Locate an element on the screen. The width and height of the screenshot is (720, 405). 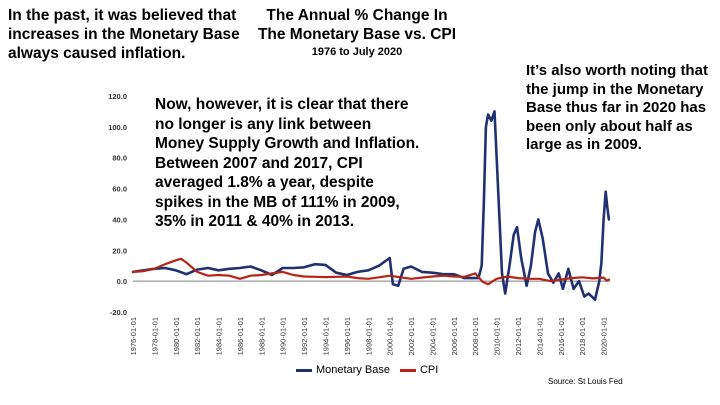
x-tick-label: 1998-01-01 is located at coordinates (368, 336).